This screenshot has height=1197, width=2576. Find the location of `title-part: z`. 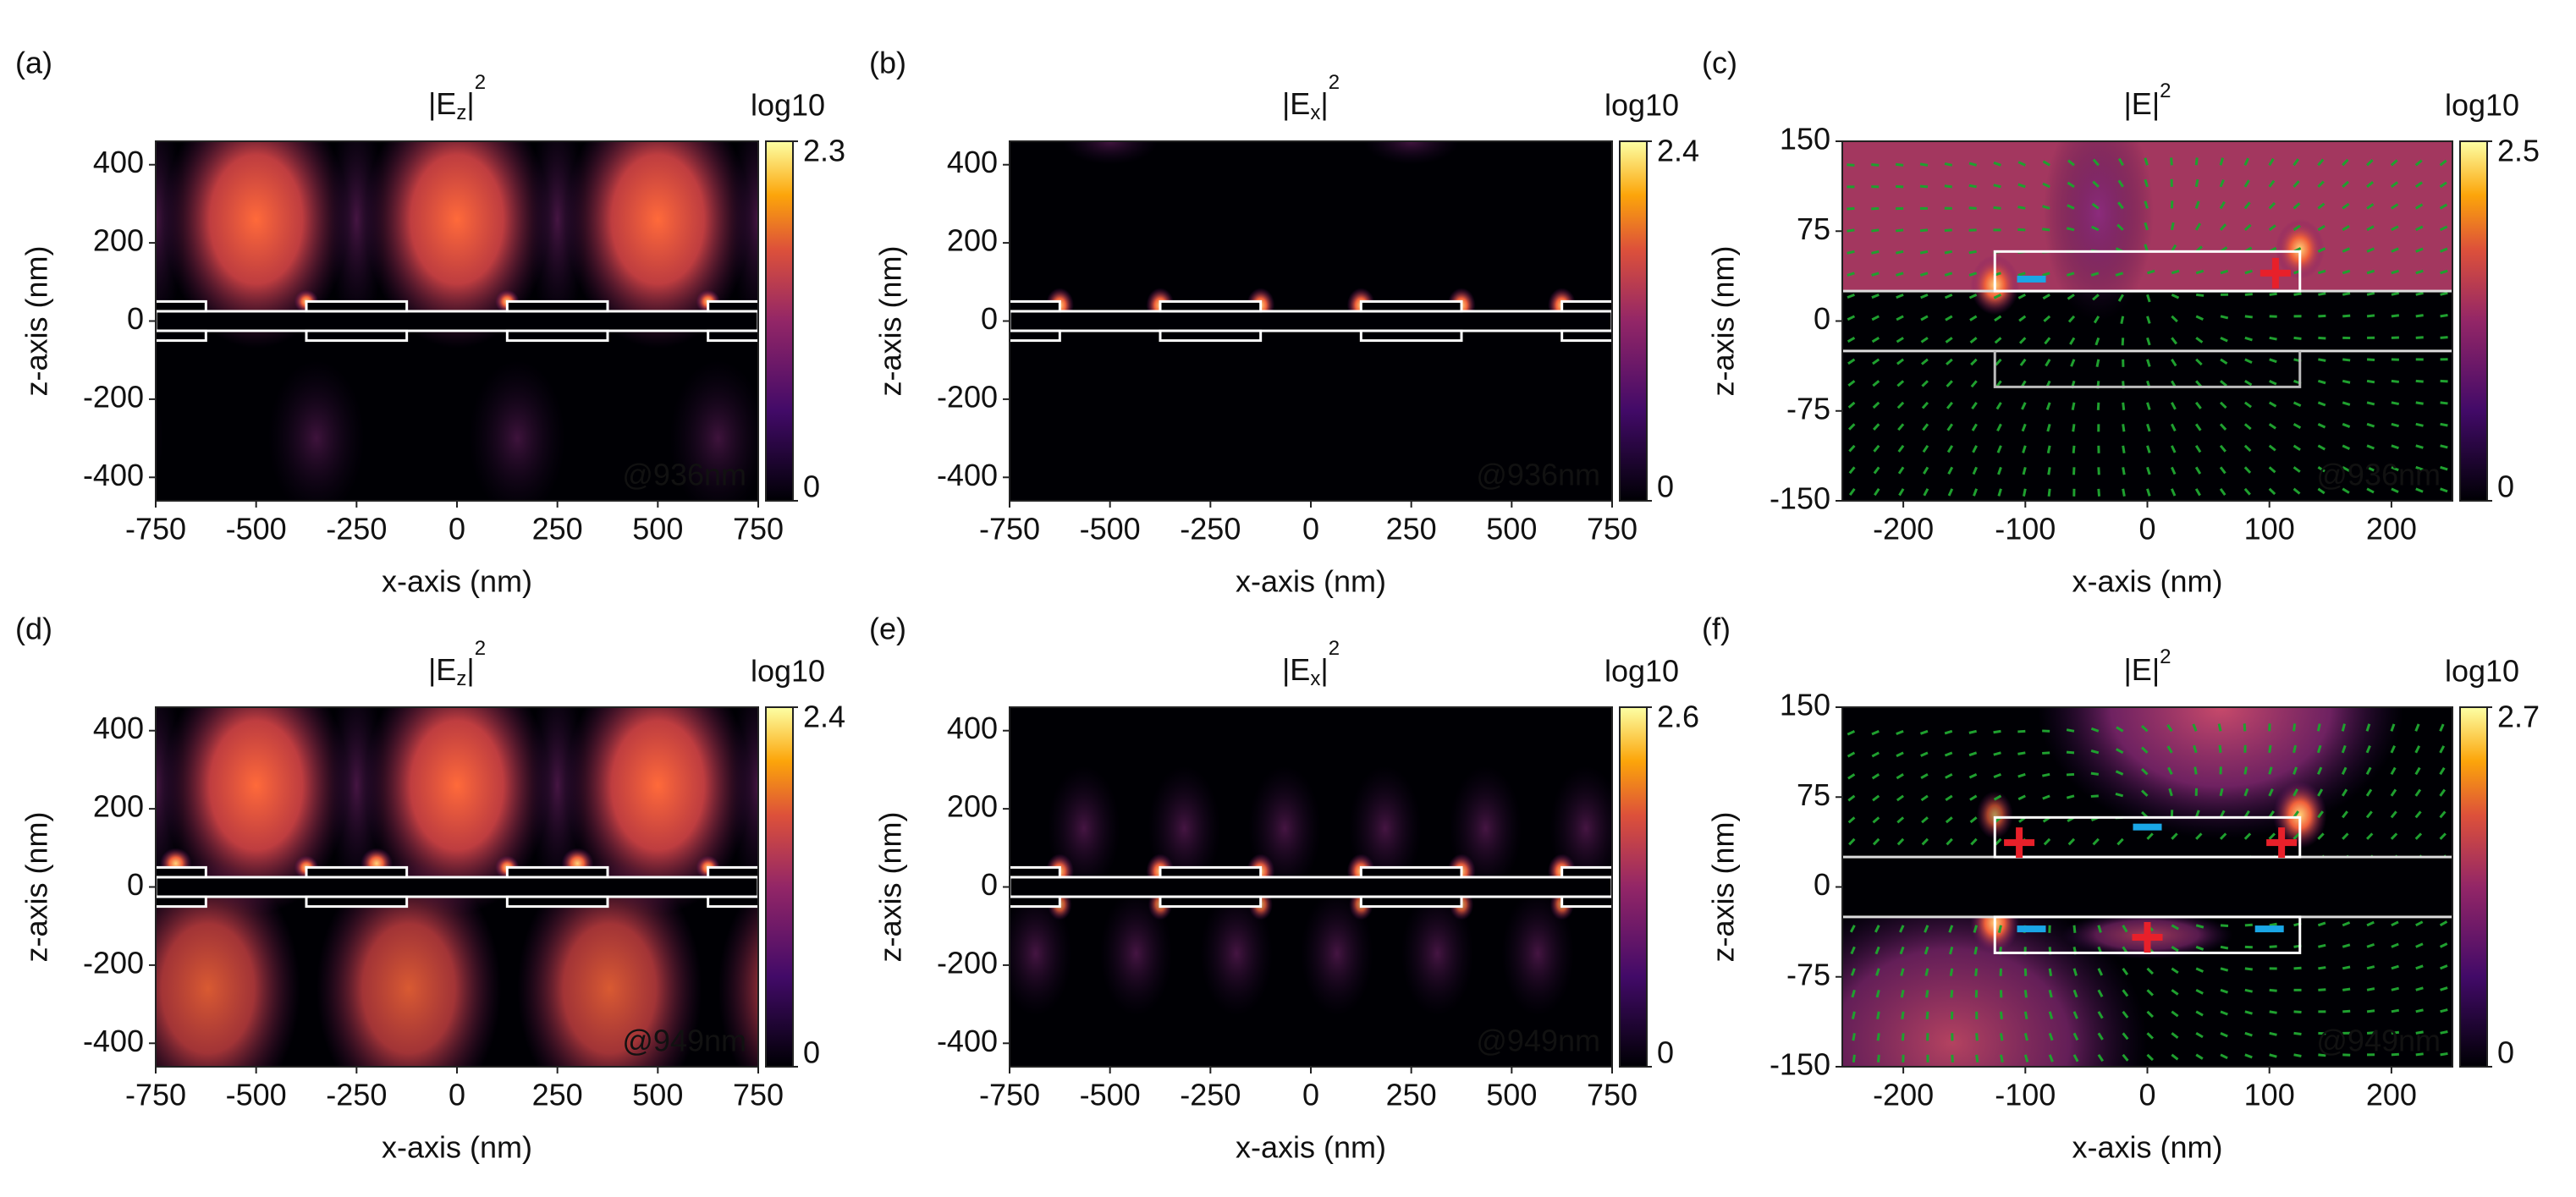

title-part: z is located at coordinates (461, 113).